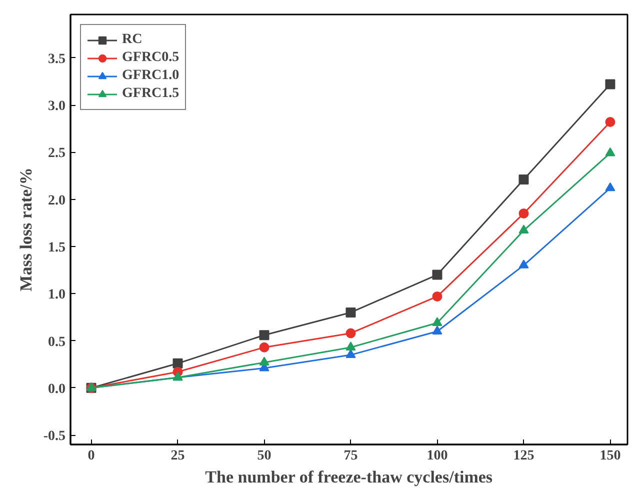 The height and width of the screenshot is (504, 642). I want to click on x-tick-label: 150, so click(610, 456).